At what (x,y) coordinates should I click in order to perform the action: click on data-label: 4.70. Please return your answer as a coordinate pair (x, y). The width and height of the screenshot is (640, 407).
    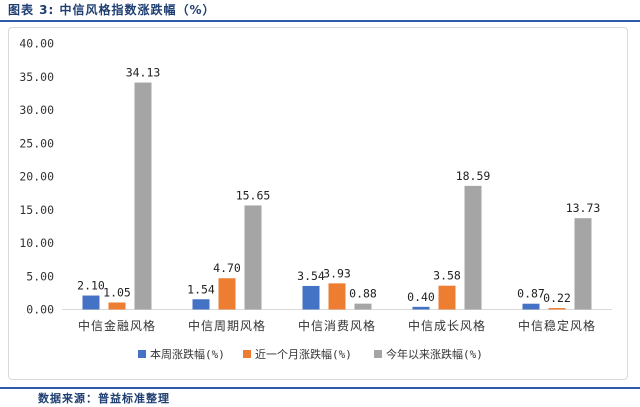
    Looking at the image, I should click on (227, 268).